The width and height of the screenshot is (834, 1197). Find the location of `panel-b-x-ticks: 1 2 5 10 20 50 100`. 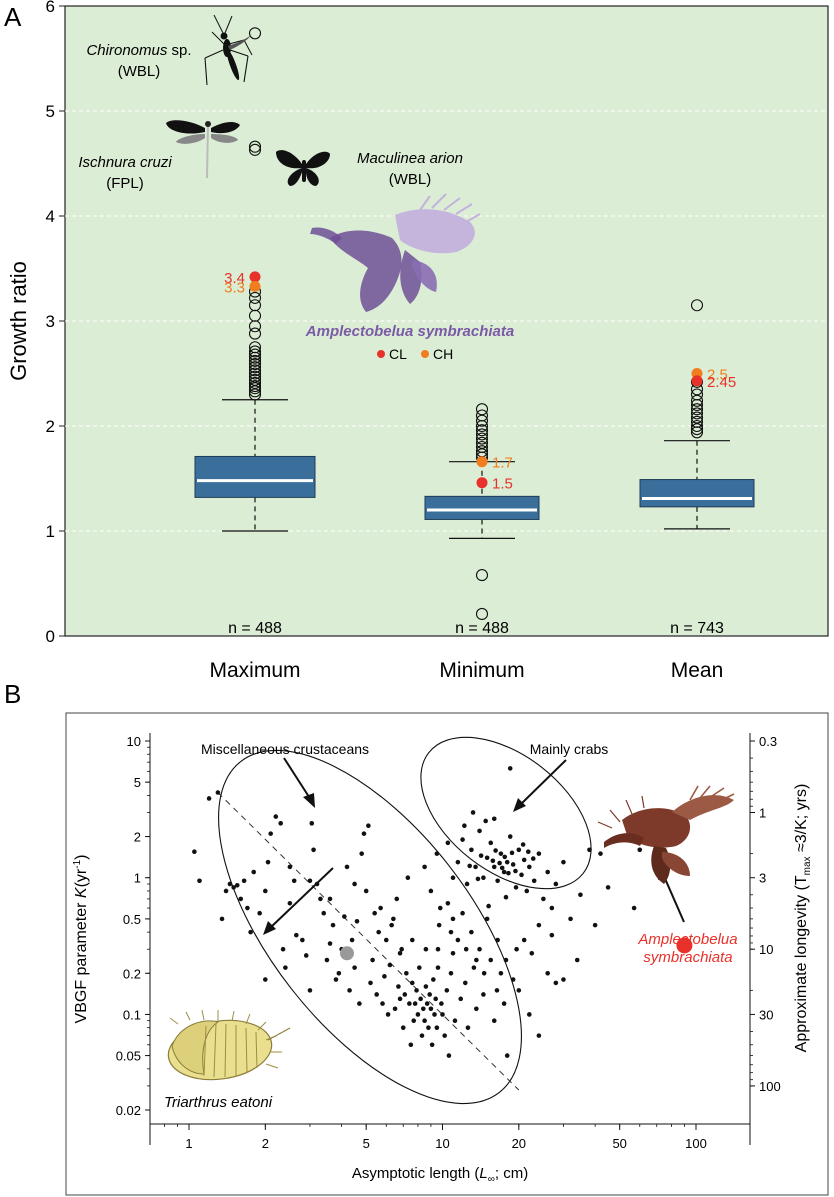

panel-b-x-ticks: 1 2 5 10 20 50 100 is located at coordinates (435, 1137).